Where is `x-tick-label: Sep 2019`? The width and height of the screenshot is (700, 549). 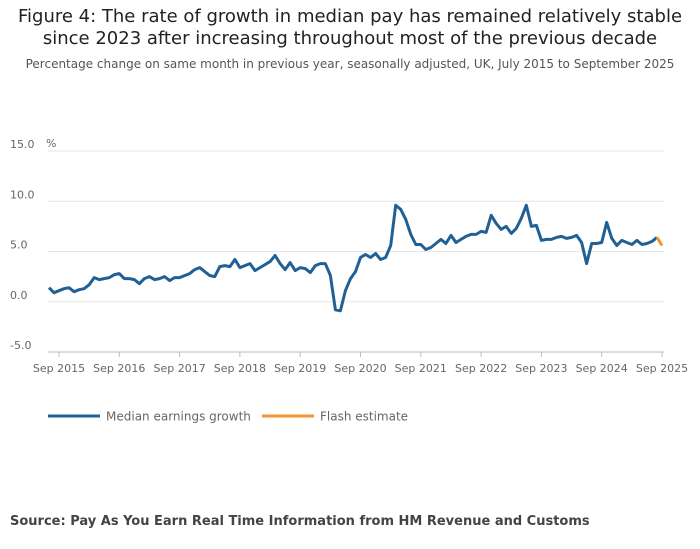
x-tick-label: Sep 2019 is located at coordinates (300, 368).